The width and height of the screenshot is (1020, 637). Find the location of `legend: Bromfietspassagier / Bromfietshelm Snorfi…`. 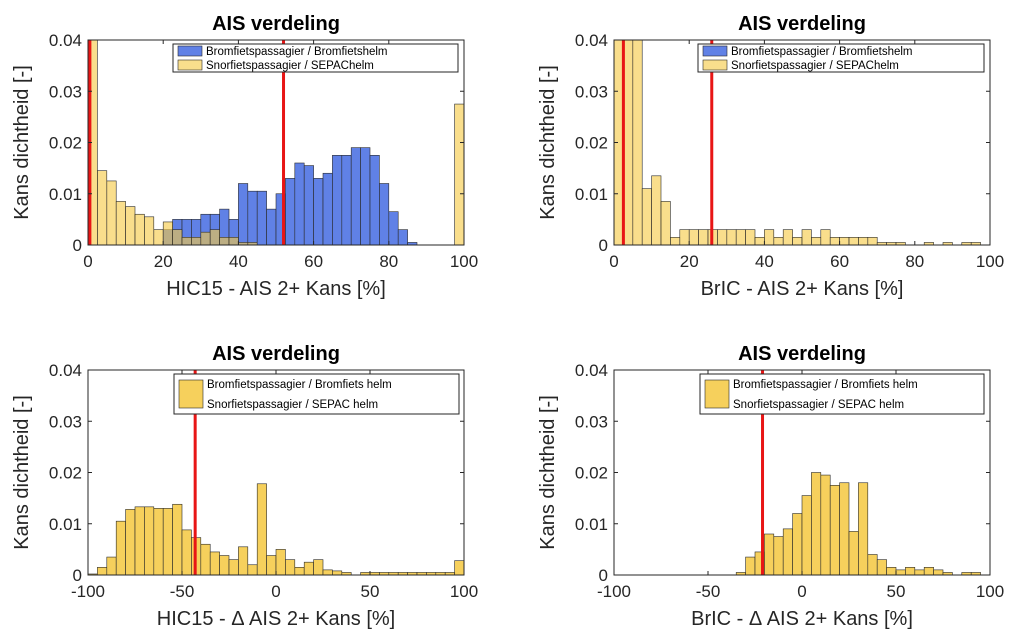

legend: Bromfietspassagier / Bromfietshelm Snorfi… is located at coordinates (841, 58).